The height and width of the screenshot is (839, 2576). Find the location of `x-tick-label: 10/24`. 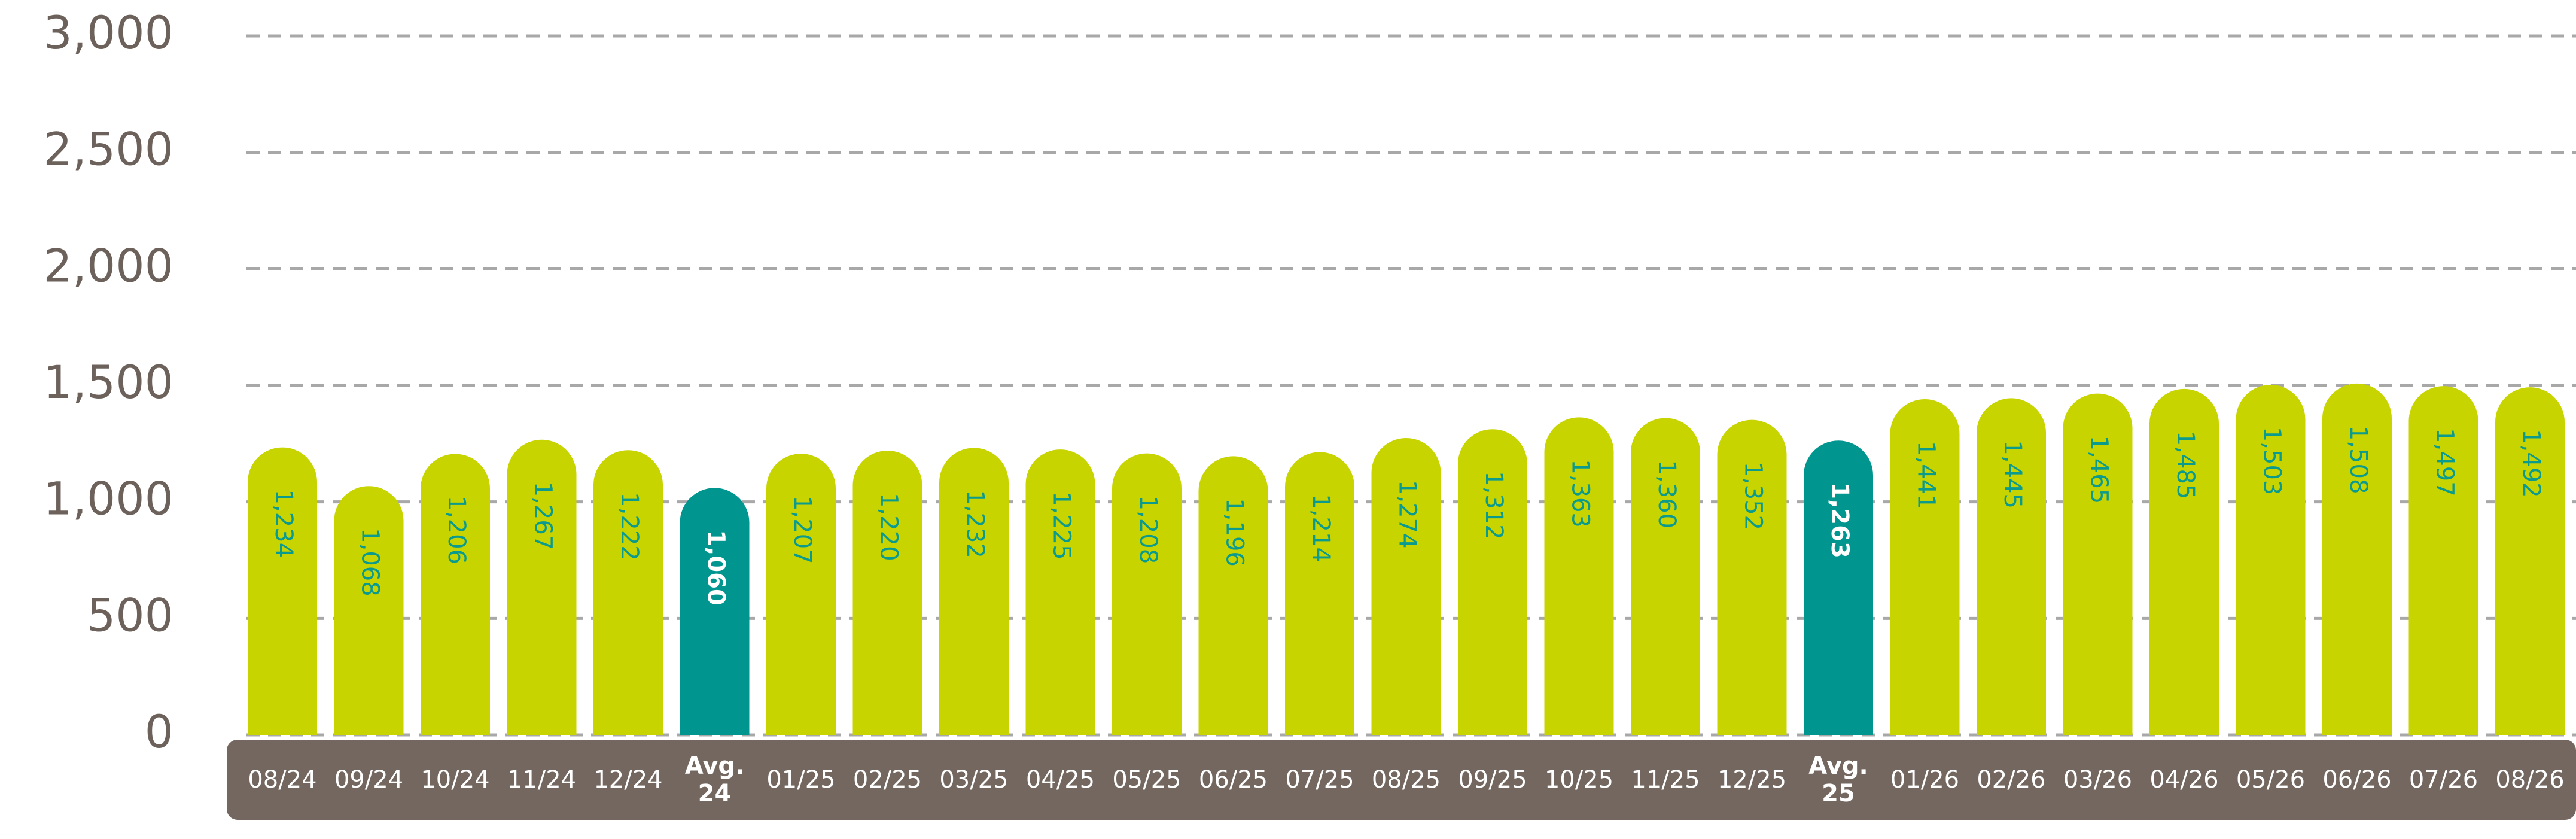

x-tick-label: 10/24 is located at coordinates (455, 780).